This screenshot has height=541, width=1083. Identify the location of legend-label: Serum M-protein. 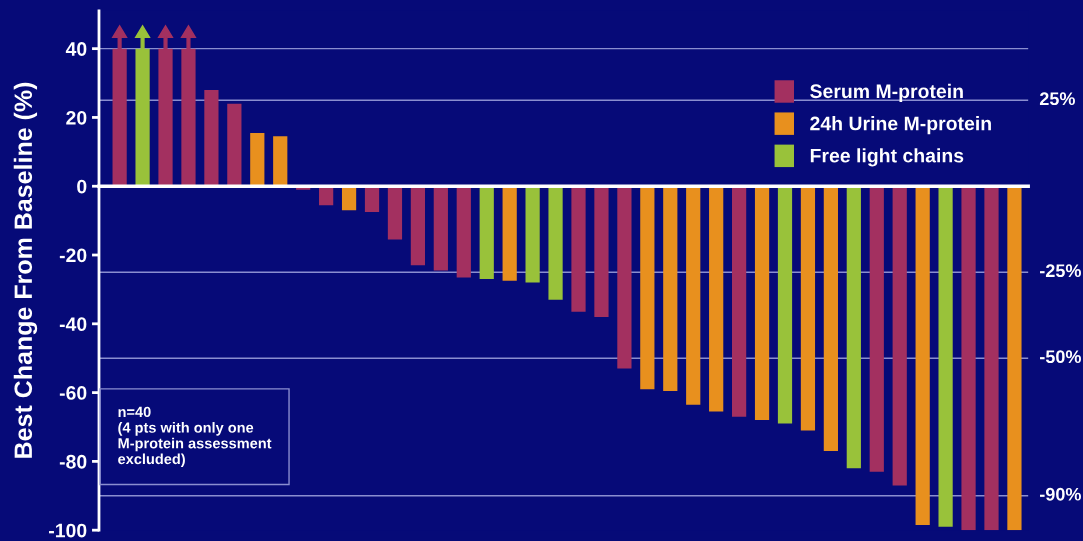
(886, 92).